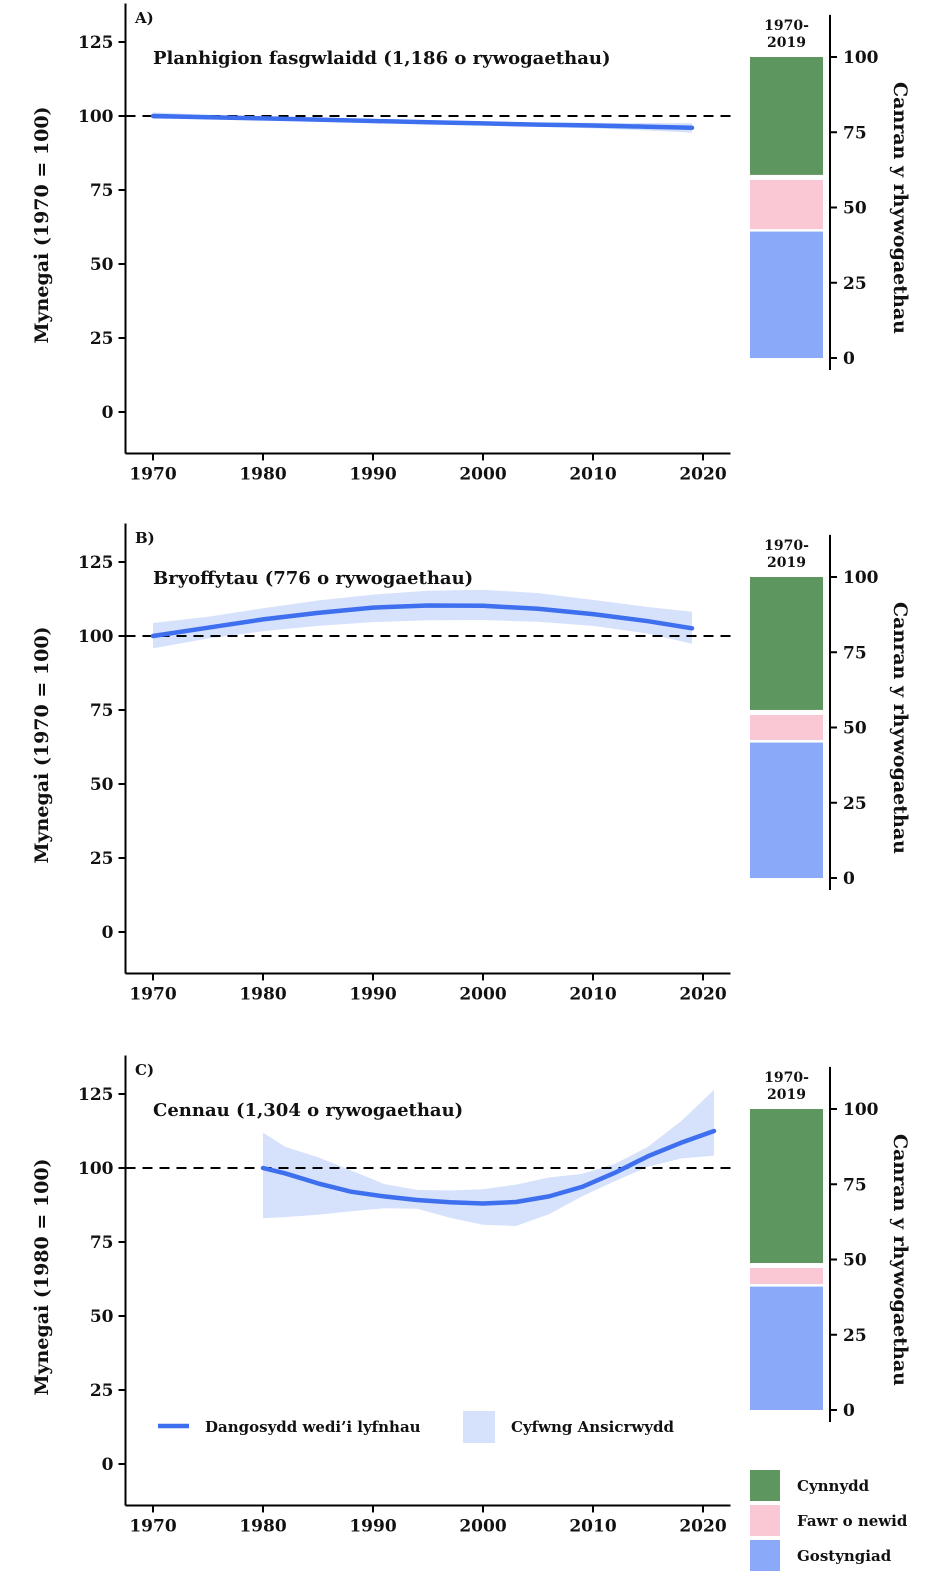 Image resolution: width=947 pixels, height=1579 pixels. What do you see at coordinates (145, 538) in the screenshot?
I see `panel-tag: B)` at bounding box center [145, 538].